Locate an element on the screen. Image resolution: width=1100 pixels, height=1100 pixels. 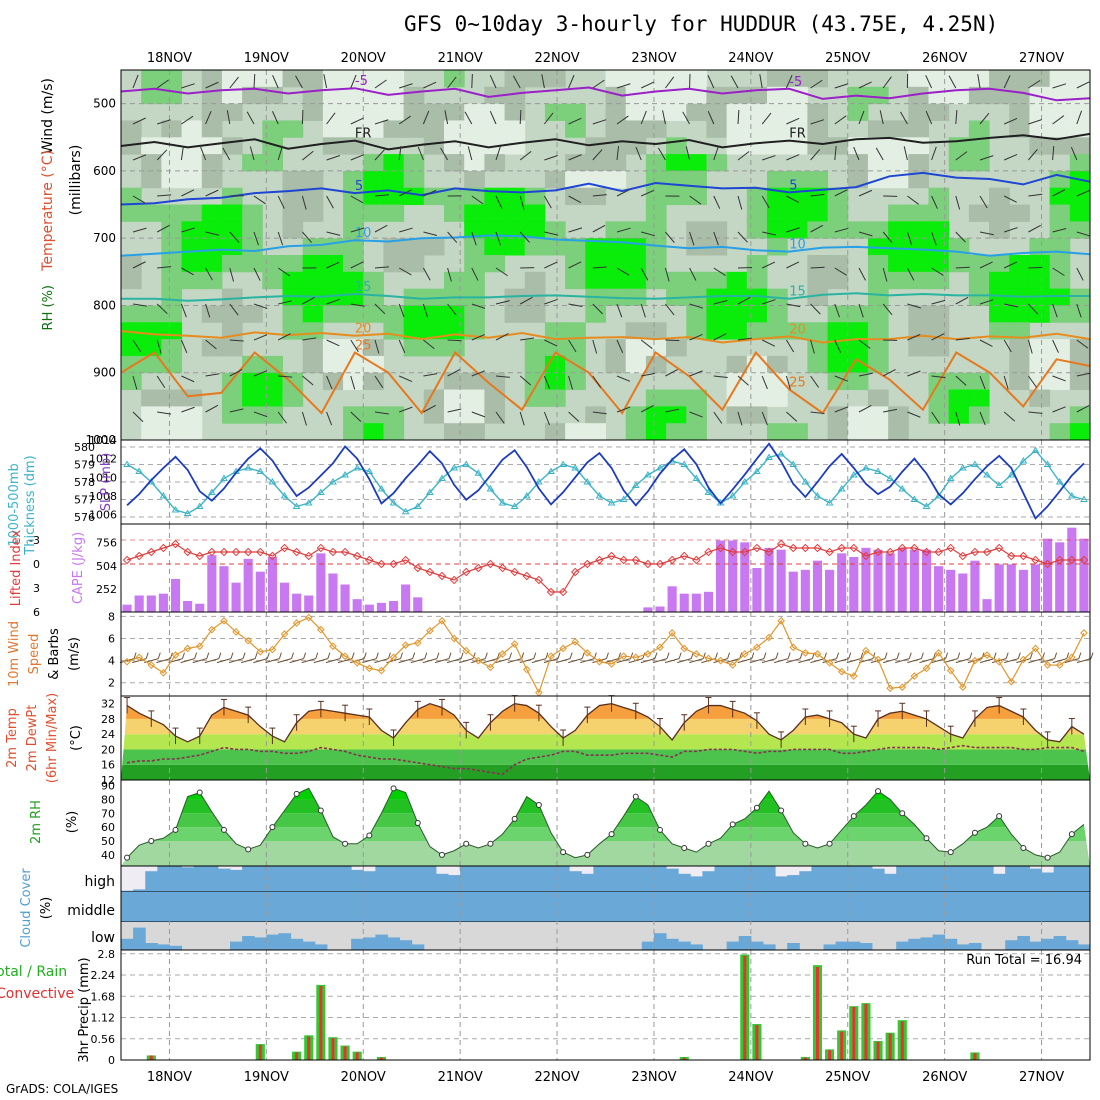
isotherm-line is located at coordinates (605, 94).